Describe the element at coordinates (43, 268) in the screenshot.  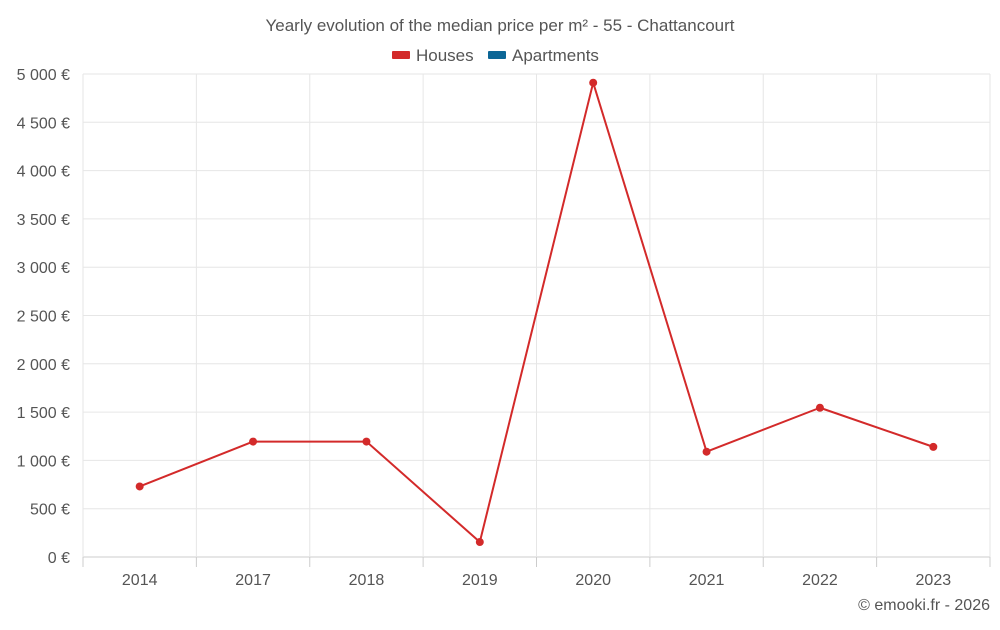
I see `y-tick-label: 3 000 €` at that location.